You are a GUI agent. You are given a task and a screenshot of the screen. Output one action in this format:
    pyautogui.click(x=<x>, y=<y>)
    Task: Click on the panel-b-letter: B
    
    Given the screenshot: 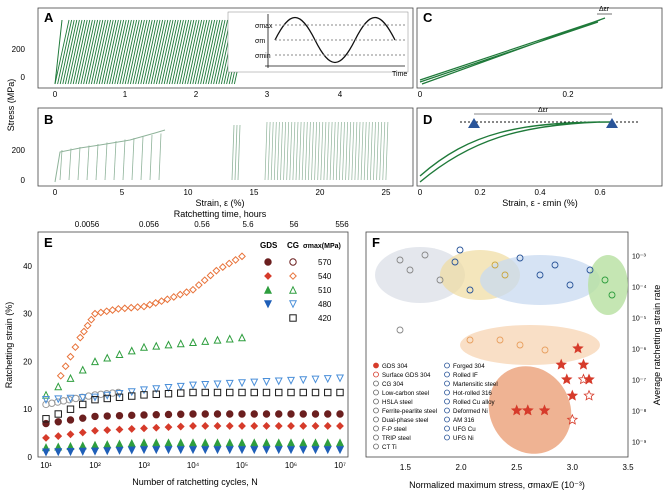 What is the action you would take?
    pyautogui.click(x=48, y=119)
    